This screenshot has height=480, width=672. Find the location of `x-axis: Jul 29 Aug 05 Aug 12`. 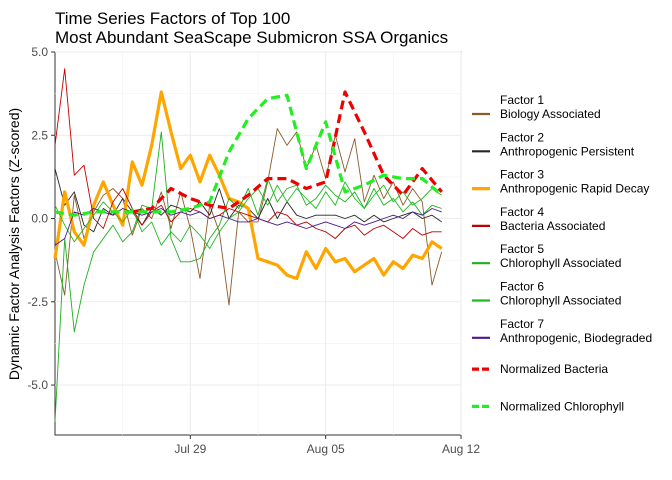

x-axis: Jul 29 Aug 05 Aug 12 is located at coordinates (327, 445).